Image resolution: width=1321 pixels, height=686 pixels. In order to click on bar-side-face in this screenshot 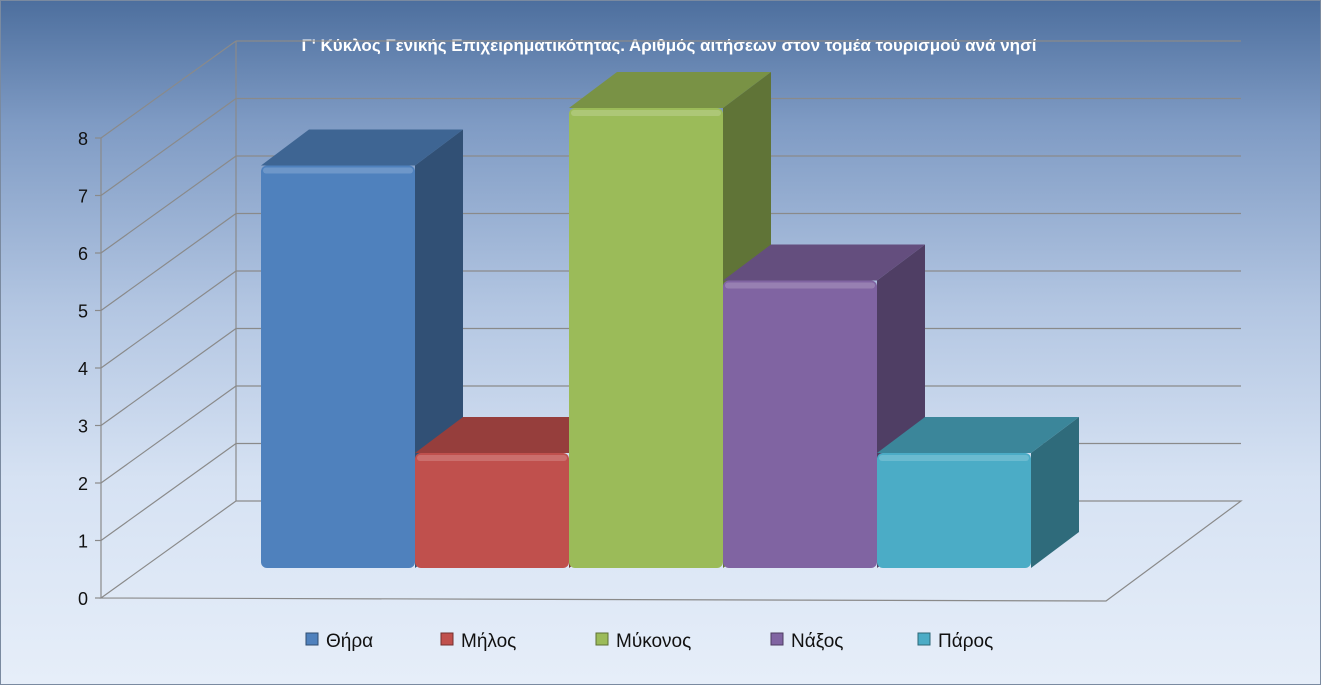, I will do `click(1055, 492)`.